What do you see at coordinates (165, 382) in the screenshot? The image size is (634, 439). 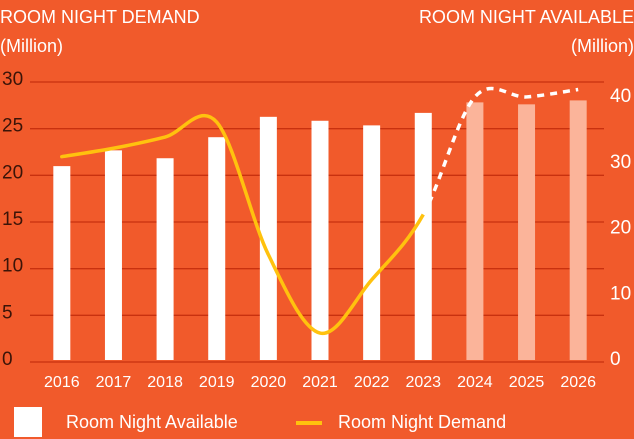 I see `x-tick-label: 2018` at bounding box center [165, 382].